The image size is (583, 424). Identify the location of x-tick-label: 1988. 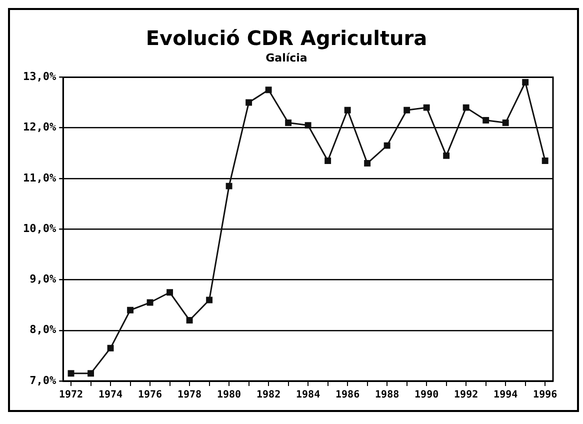
(387, 395).